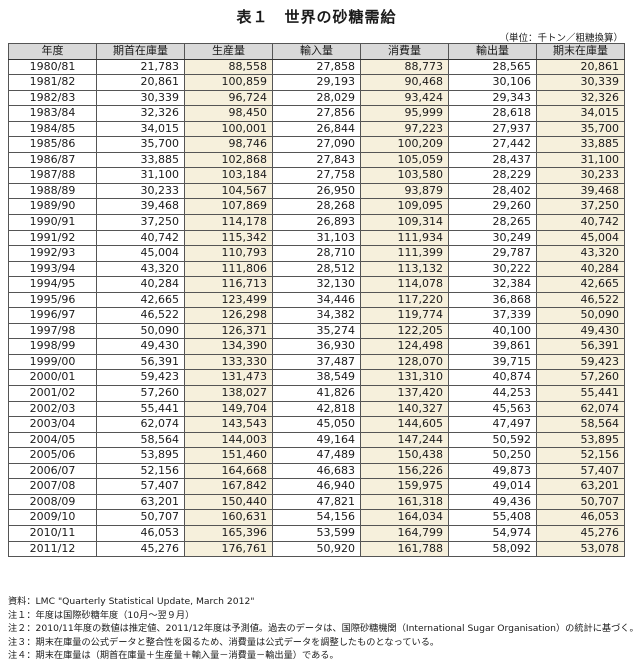 Image resolution: width=633 pixels, height=664 pixels. Describe the element at coordinates (316, 129) in the screenshot. I see `cell-imports: 26,844` at that location.